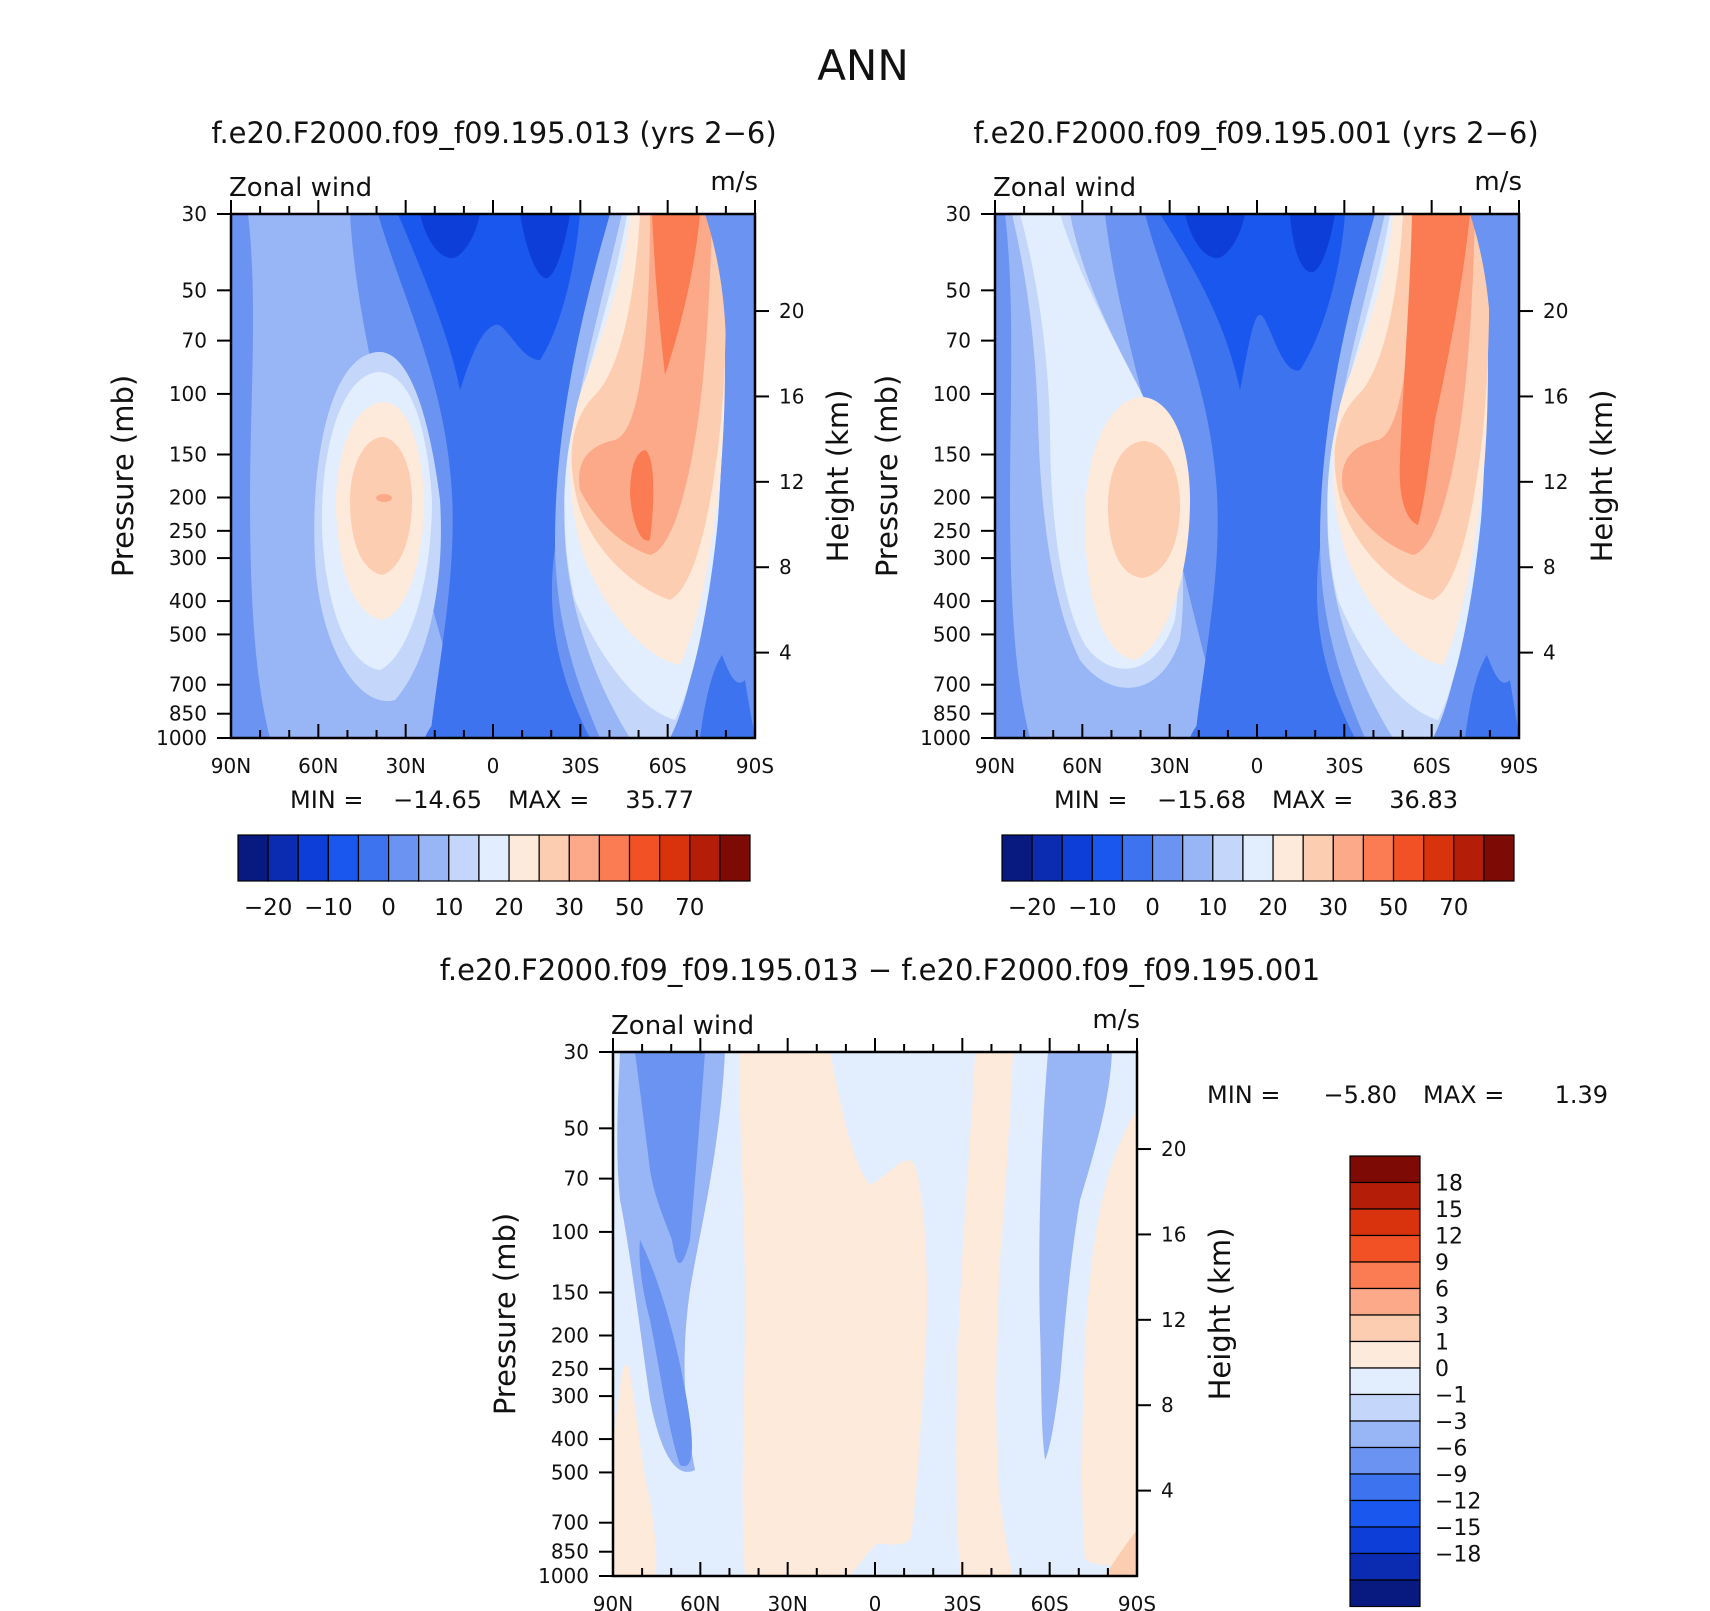 This screenshot has width=1710, height=1611. I want to click on pressure-tick-label: 250, so click(952, 531).